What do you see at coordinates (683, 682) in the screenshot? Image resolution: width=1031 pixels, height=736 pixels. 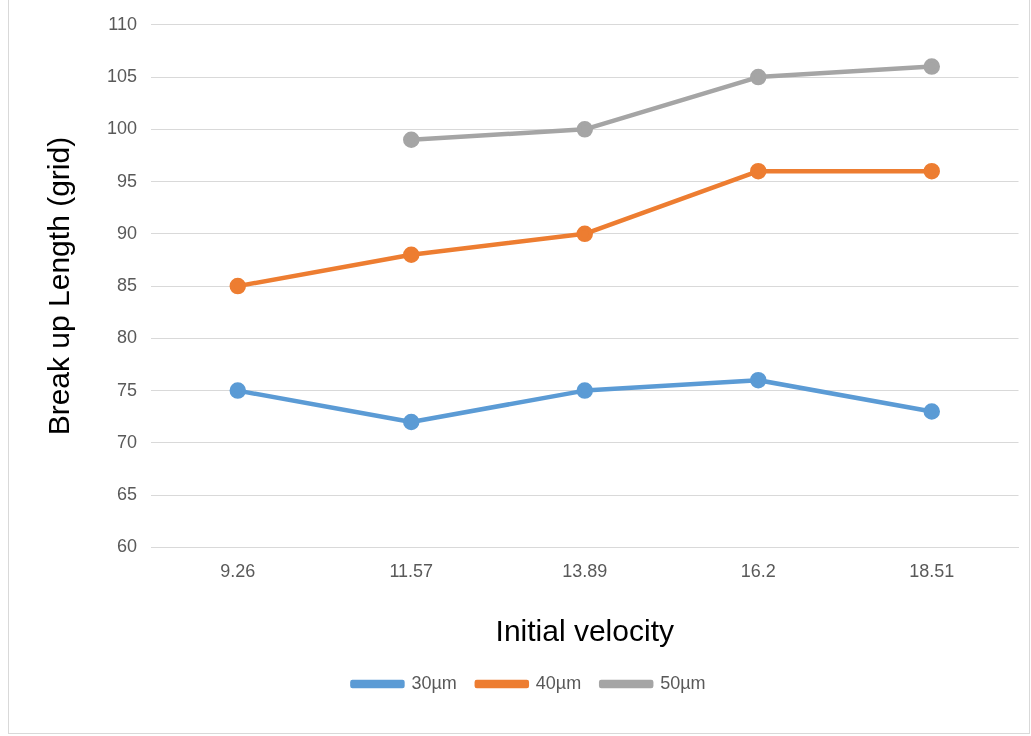 I see `legend-label: 50µm` at bounding box center [683, 682].